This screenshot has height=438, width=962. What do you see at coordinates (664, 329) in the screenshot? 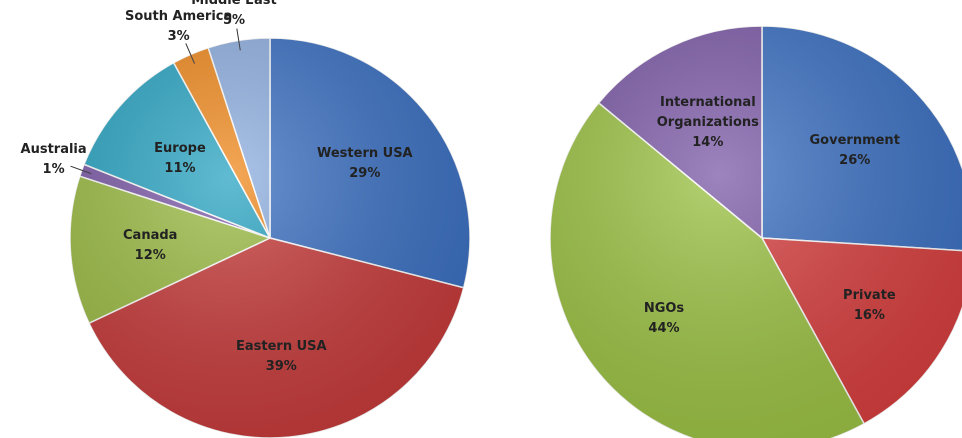
I see `slice-value: 44%` at bounding box center [664, 329].